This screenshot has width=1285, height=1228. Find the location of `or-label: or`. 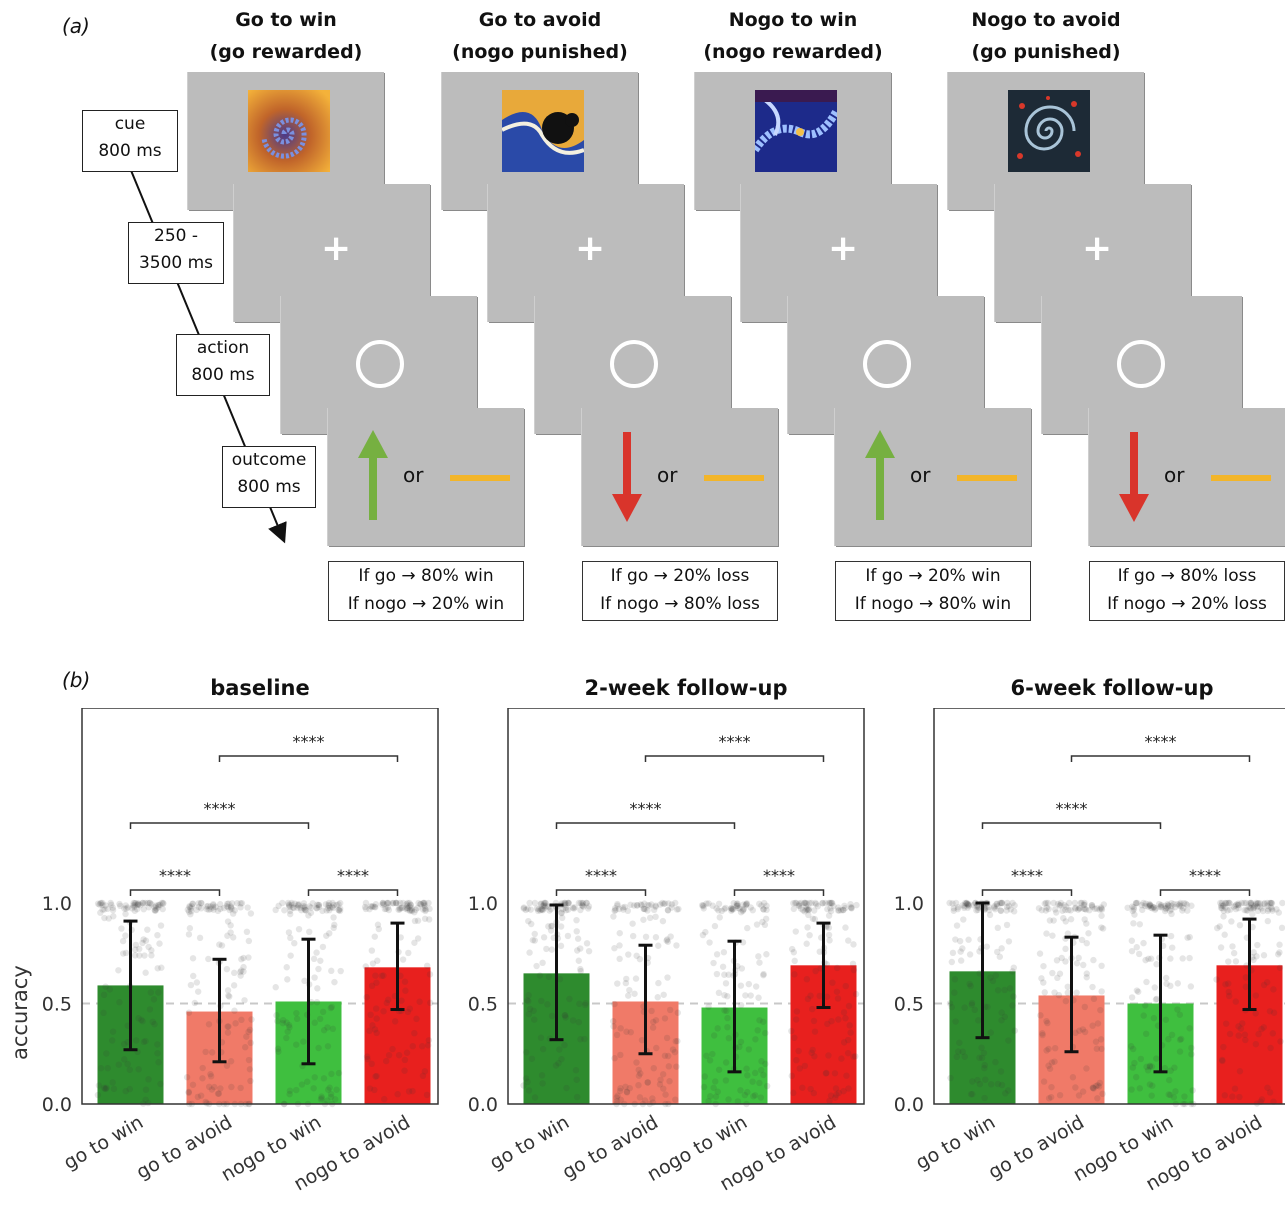

or-label: or is located at coordinates (1174, 475).